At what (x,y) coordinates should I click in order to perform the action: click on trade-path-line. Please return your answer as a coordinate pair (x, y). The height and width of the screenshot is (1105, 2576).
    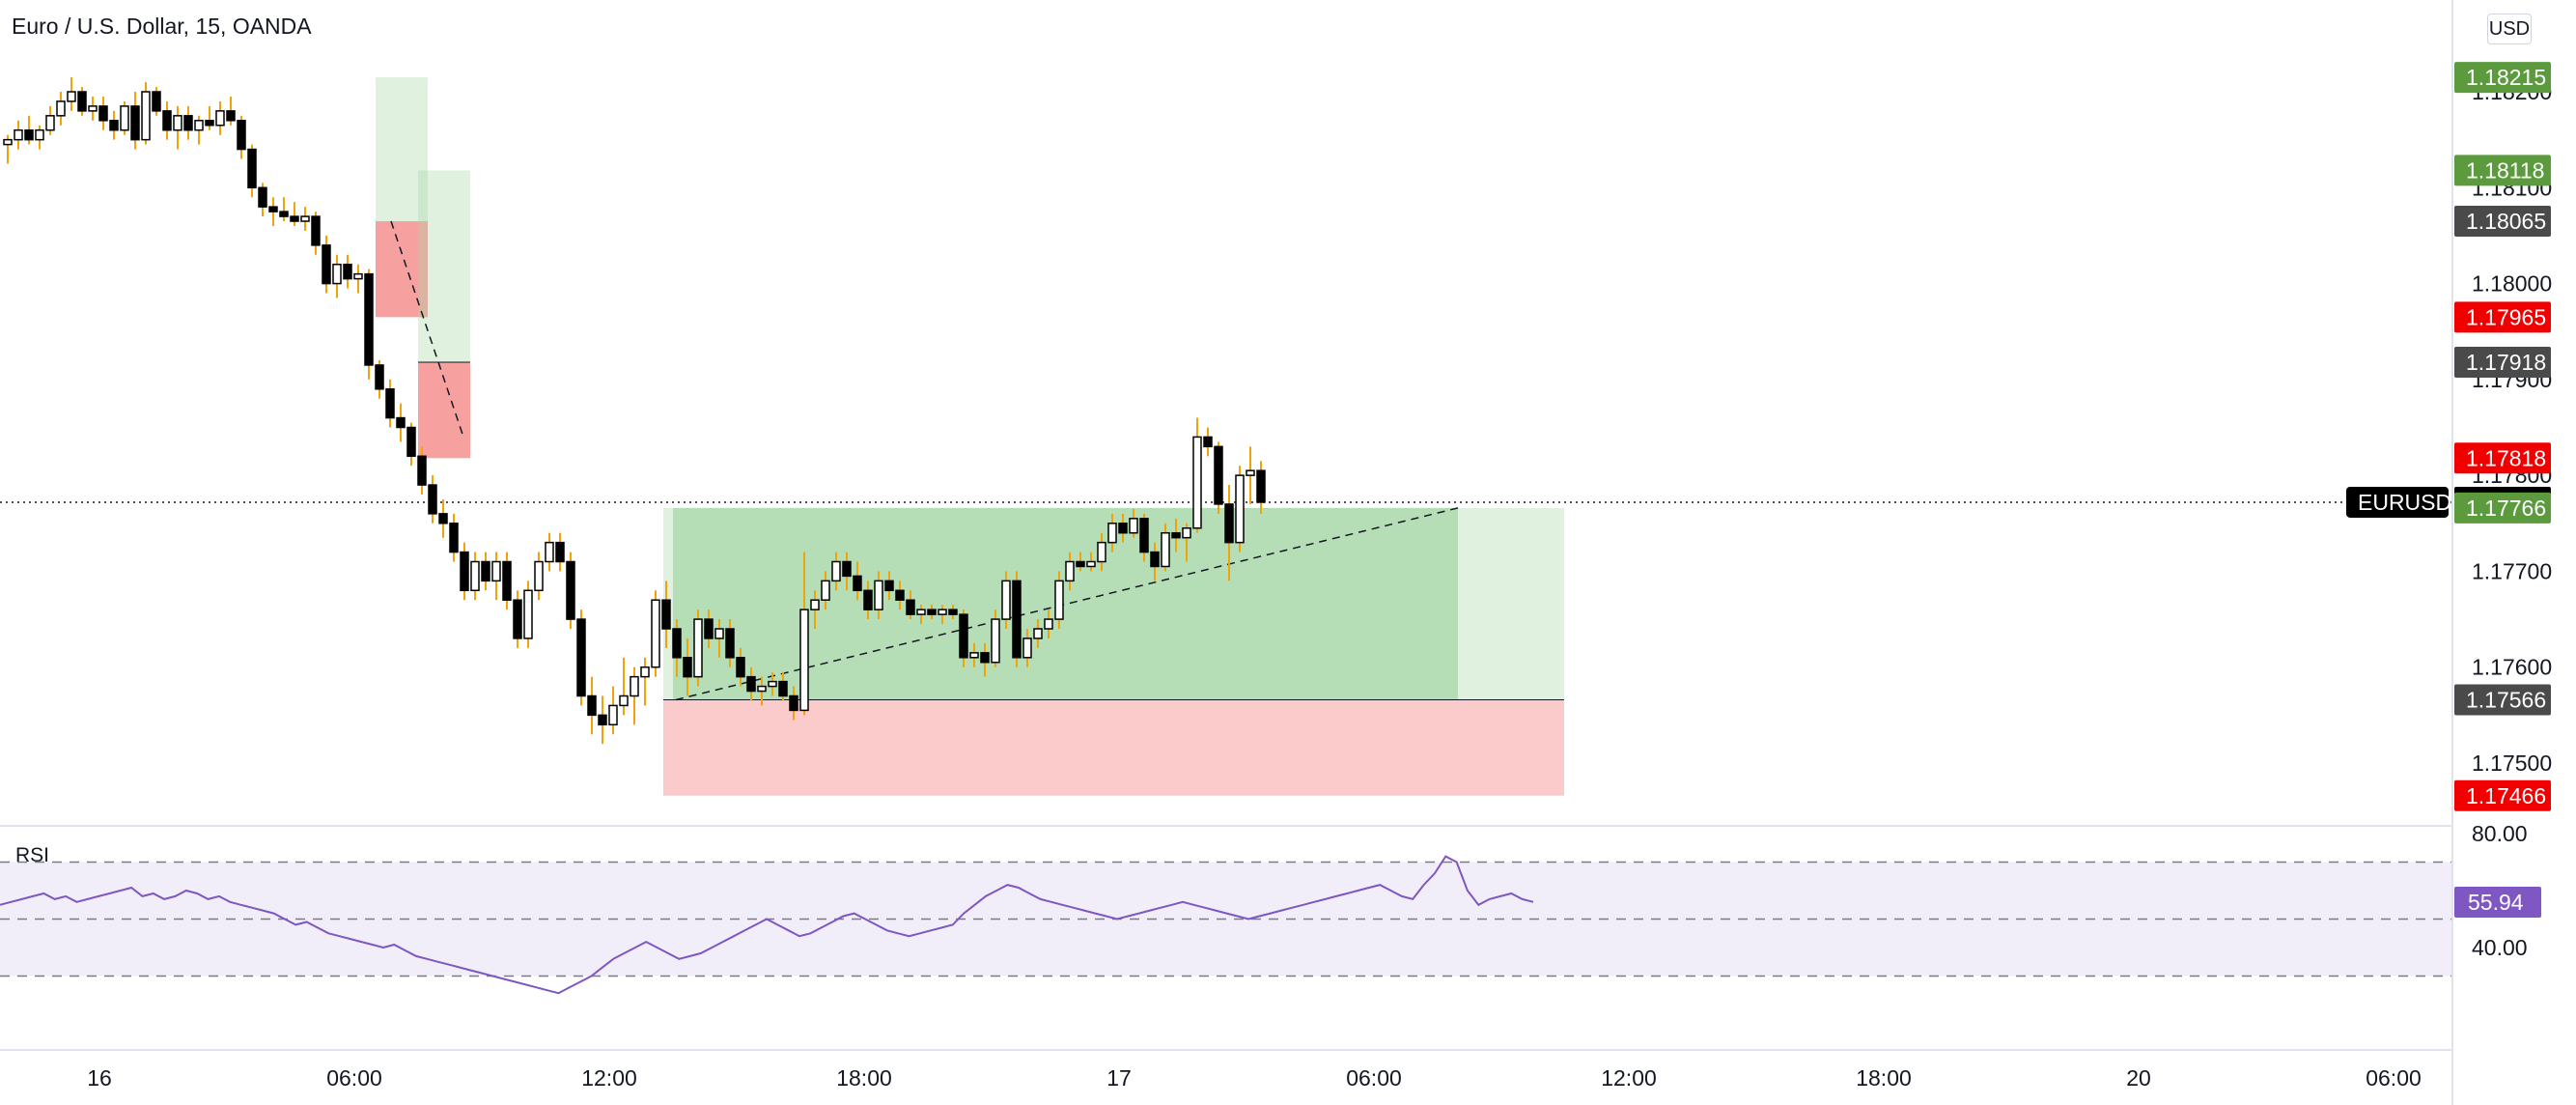
    Looking at the image, I should click on (427, 329).